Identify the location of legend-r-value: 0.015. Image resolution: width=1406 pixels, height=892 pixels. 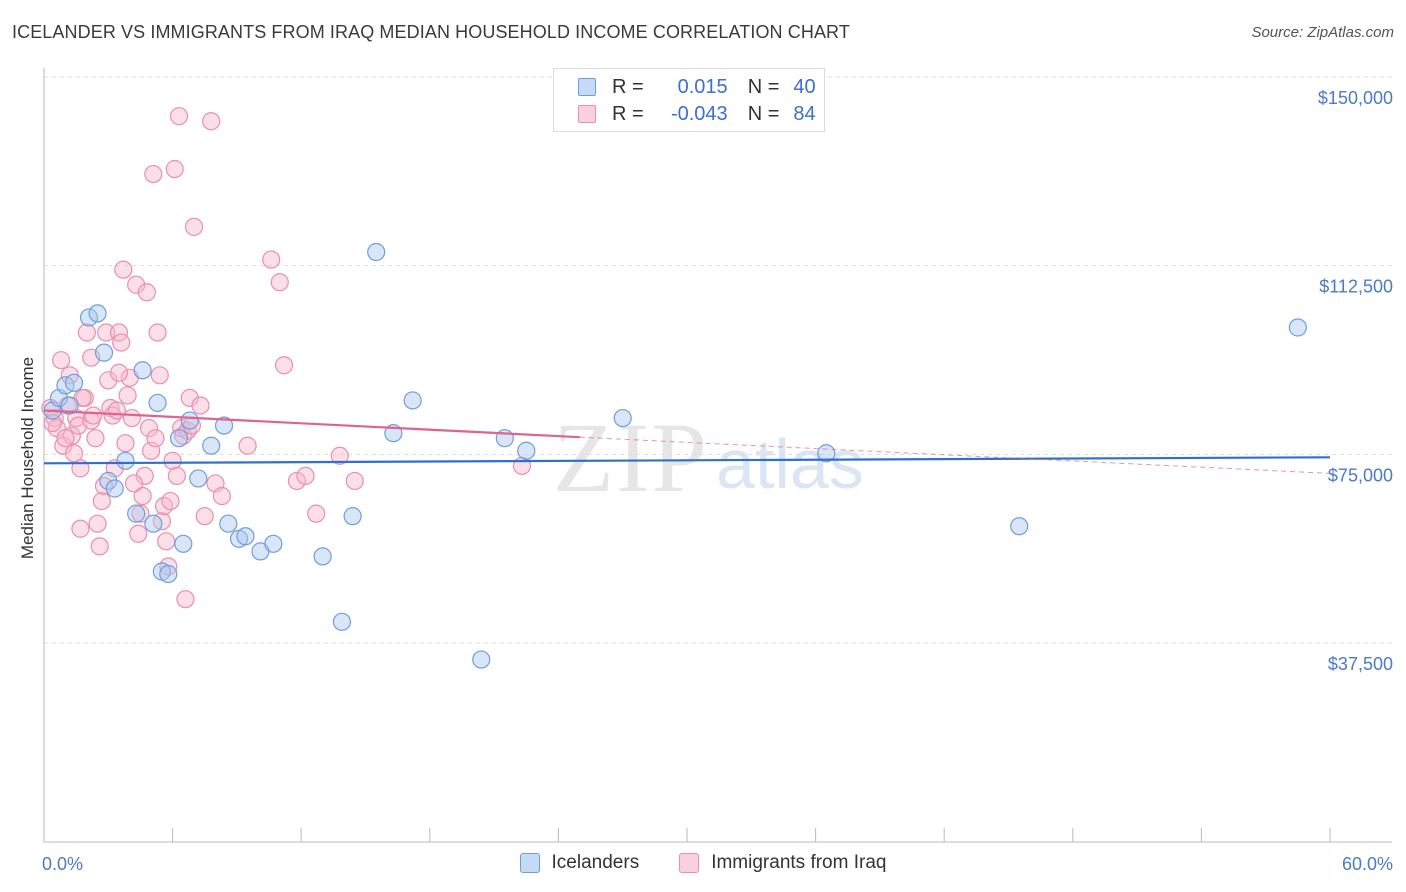
(702, 86).